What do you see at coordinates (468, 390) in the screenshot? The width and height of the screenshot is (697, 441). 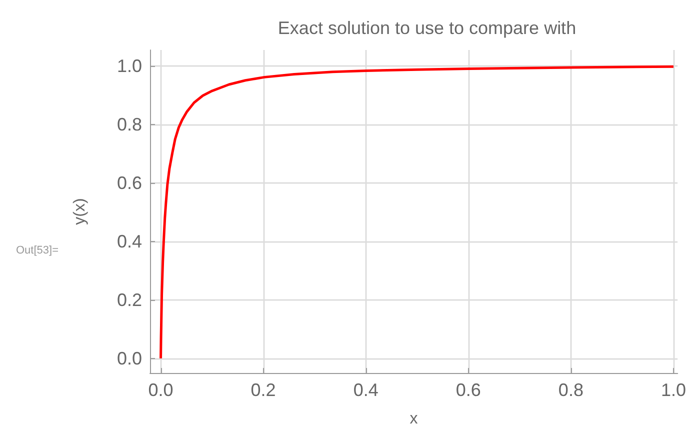 I see `x-tick-label: 0.6` at bounding box center [468, 390].